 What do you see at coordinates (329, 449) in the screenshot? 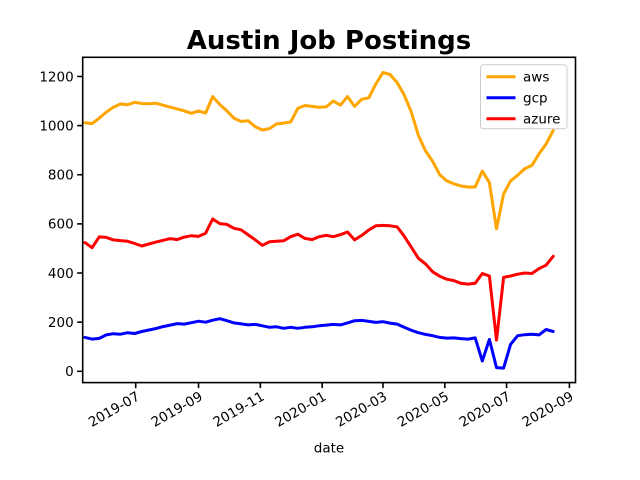
I see `x-axis-label: date` at bounding box center [329, 449].